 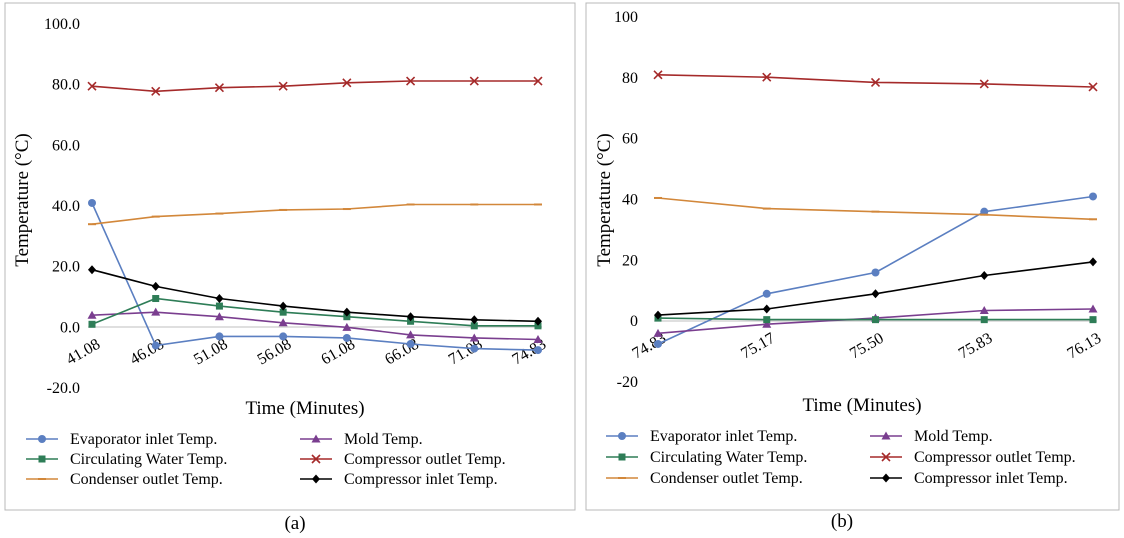 I want to click on b-panel-label: (b), so click(x=842, y=521).